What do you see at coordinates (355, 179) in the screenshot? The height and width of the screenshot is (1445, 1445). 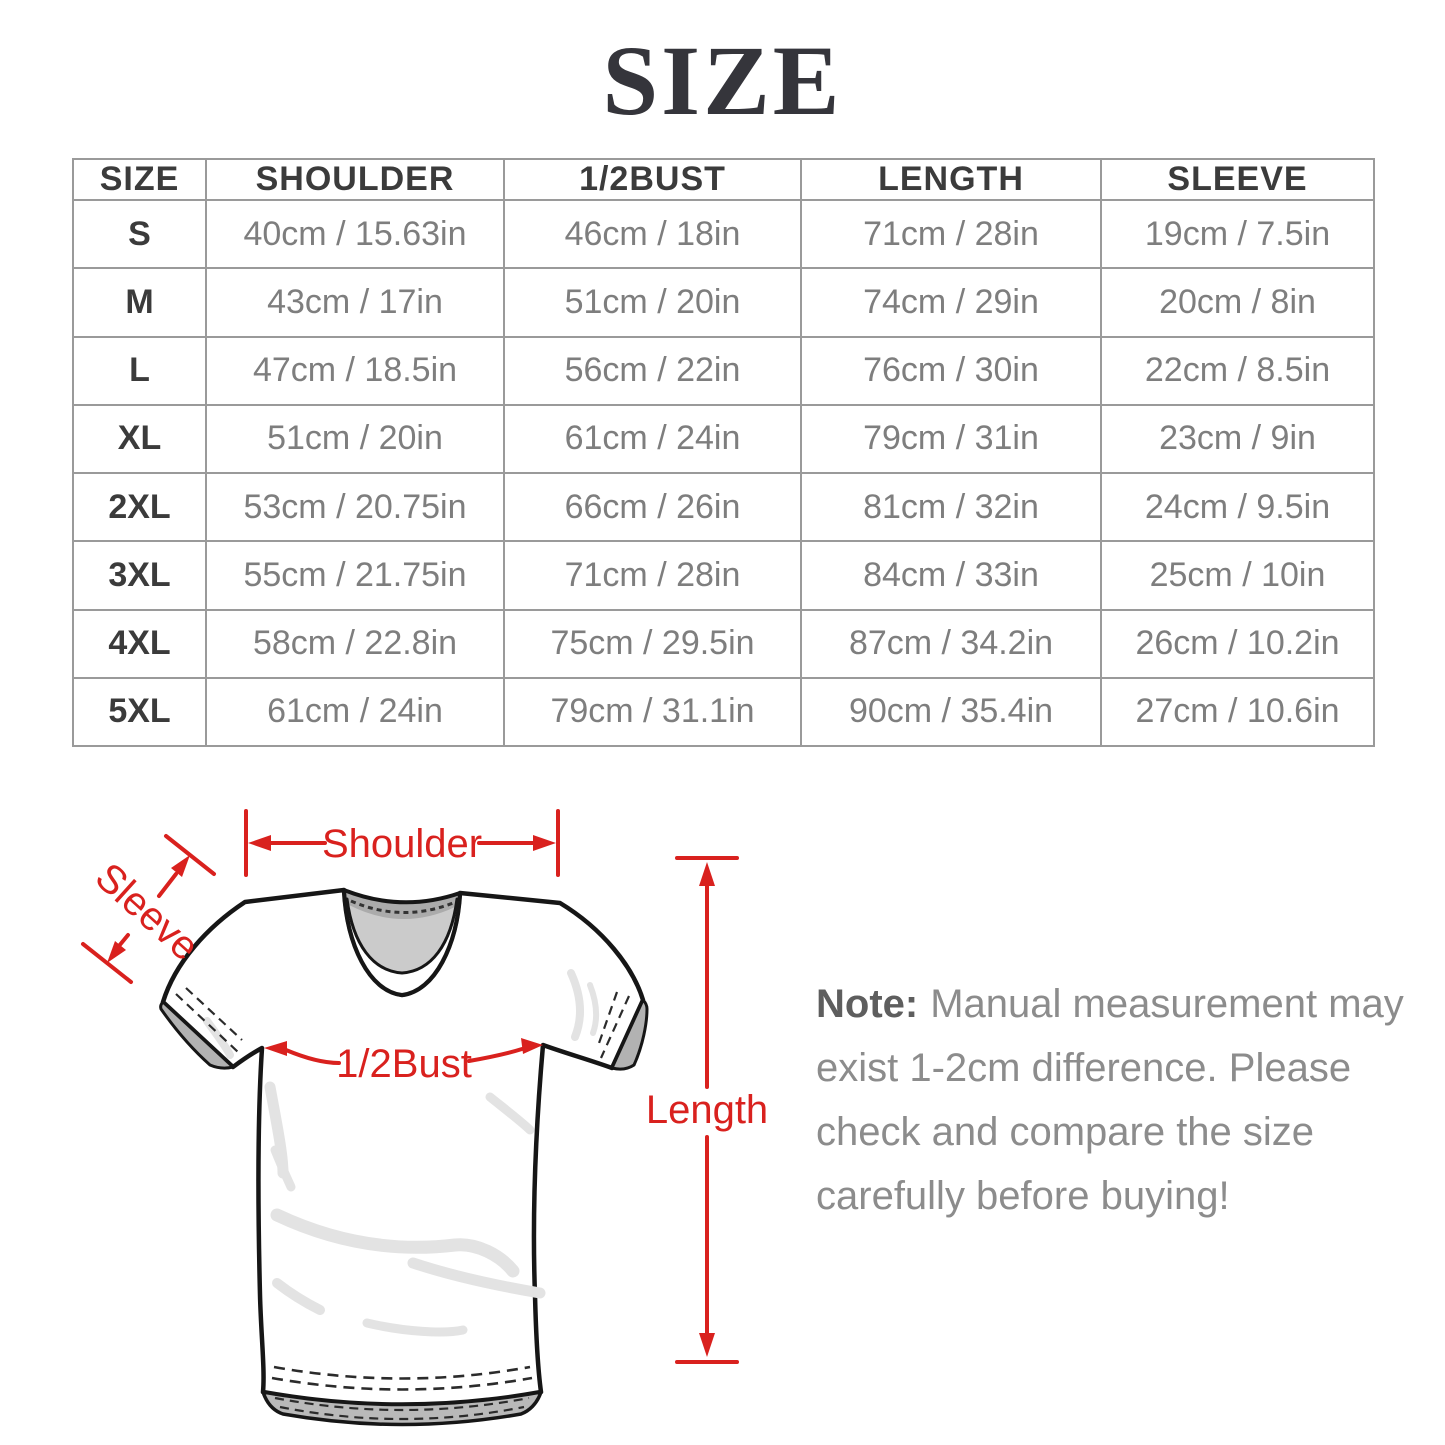 I see `column-header-shoulder: SHOULDER` at bounding box center [355, 179].